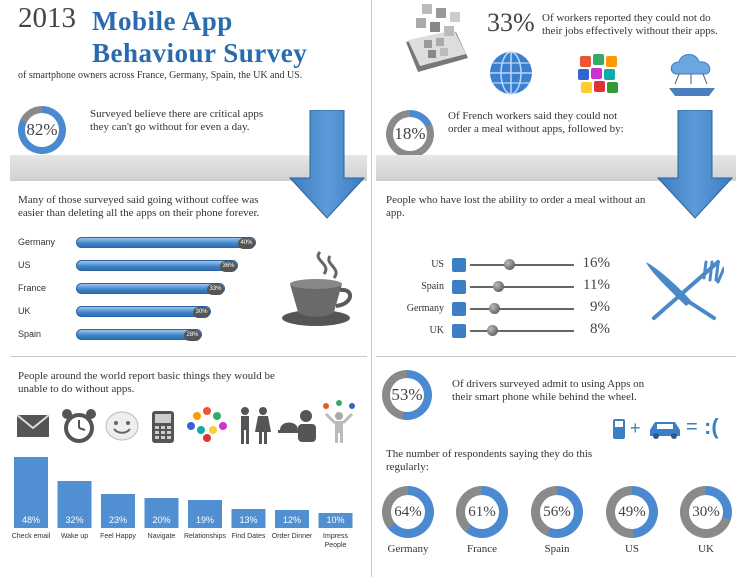 This screenshot has width=743, height=577. I want to click on coffee-cup-icon, so click(317, 288).